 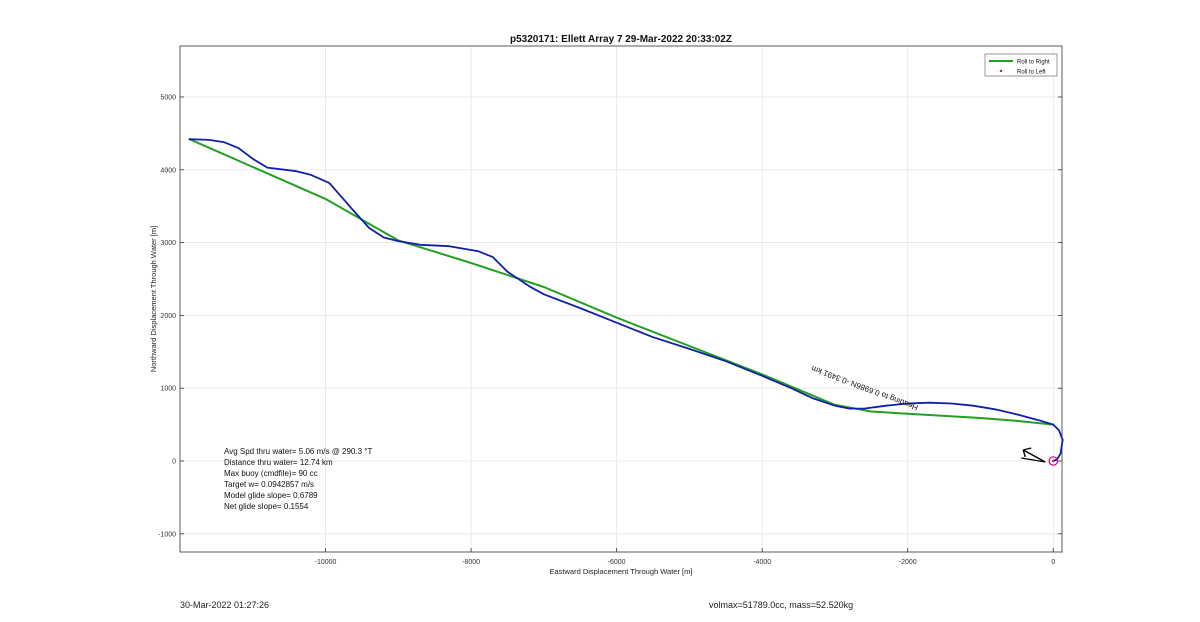 What do you see at coordinates (617, 562) in the screenshot?
I see `x-tick-label: -6000` at bounding box center [617, 562].